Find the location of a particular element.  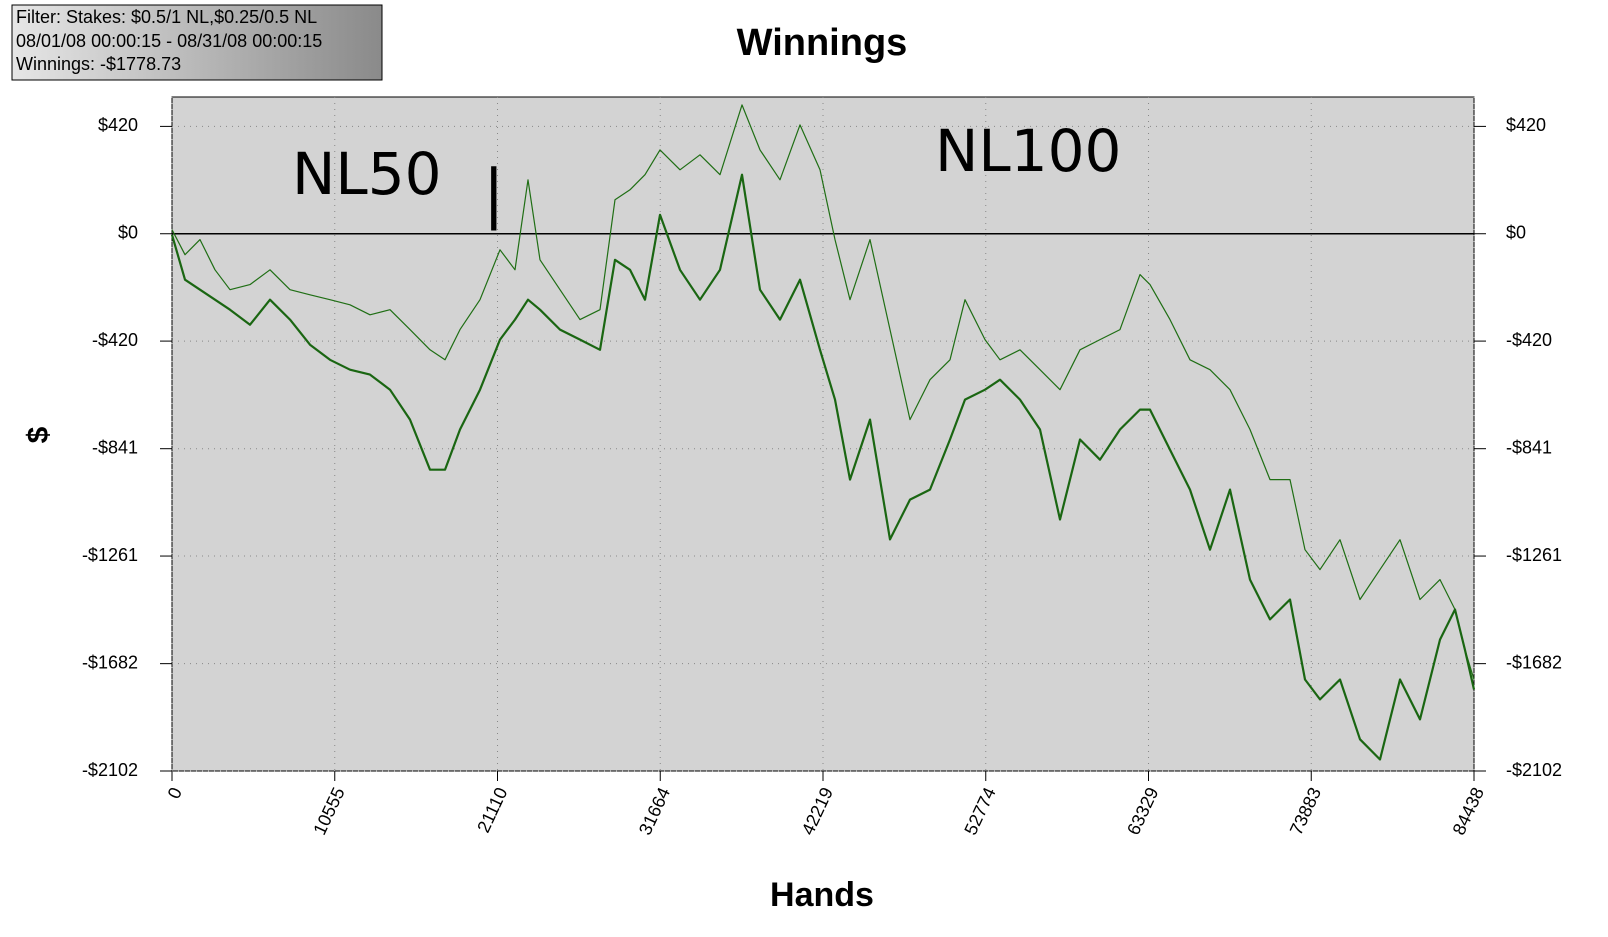

info-line: Filter: Stakes: $0.5/1 NL,$0.25/0.5 NL is located at coordinates (166, 17).